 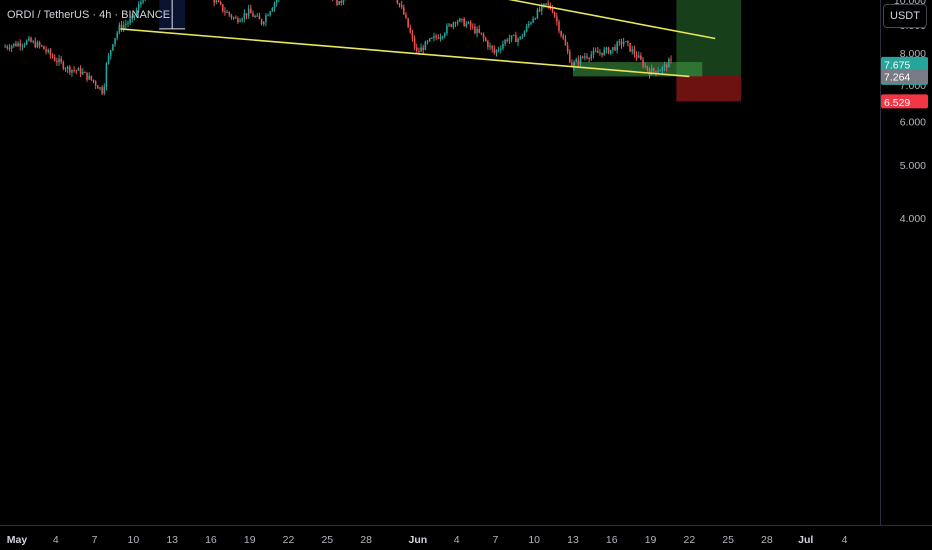 What do you see at coordinates (405, 53) in the screenshot?
I see `lower-trendline` at bounding box center [405, 53].